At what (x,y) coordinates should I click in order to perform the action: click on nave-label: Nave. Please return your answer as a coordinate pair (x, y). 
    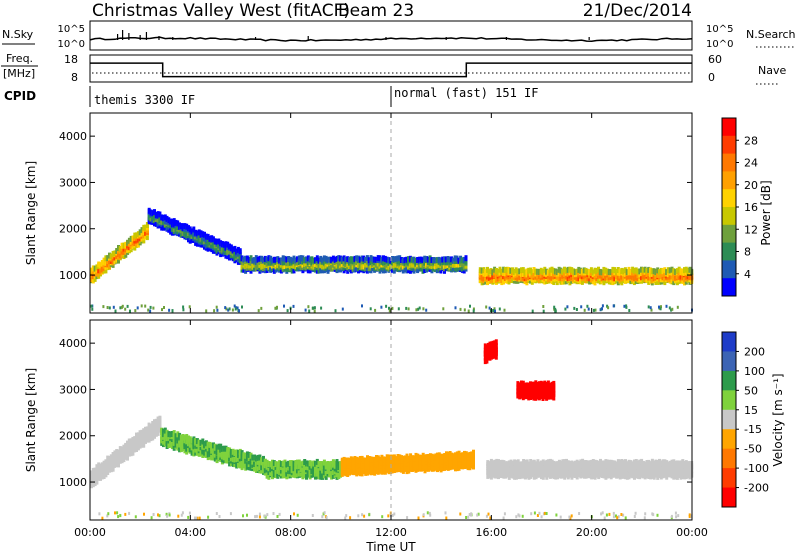
    Looking at the image, I should click on (772, 70).